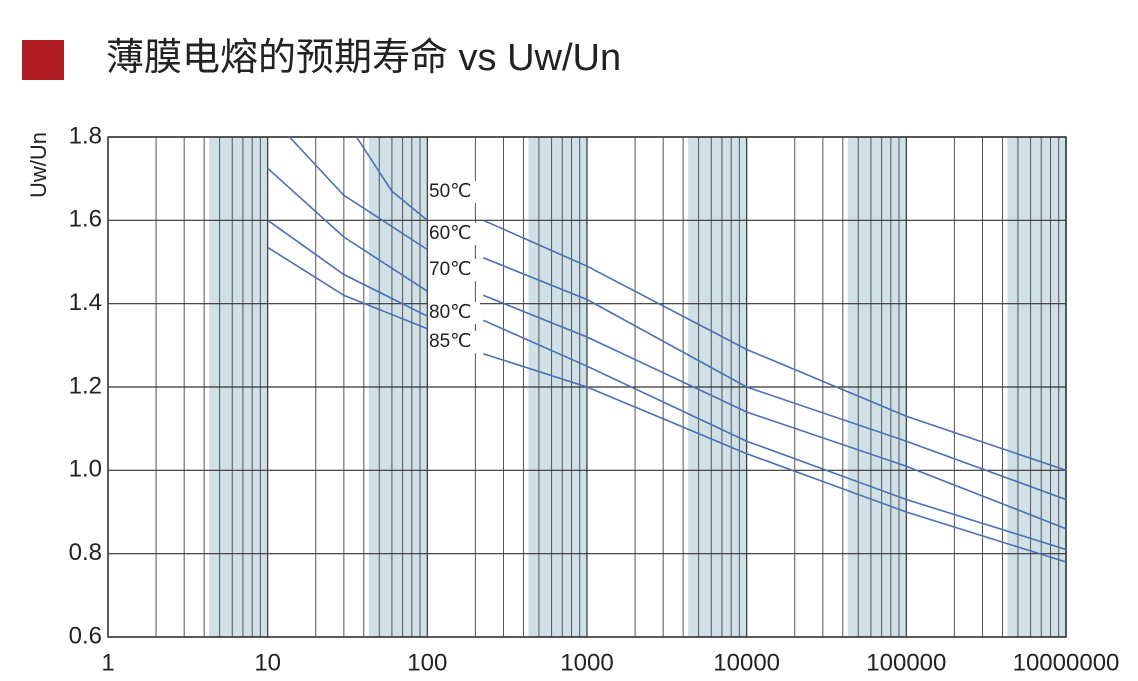 The image size is (1138, 681). I want to click on y-tick-label: 0.8, so click(85, 552).